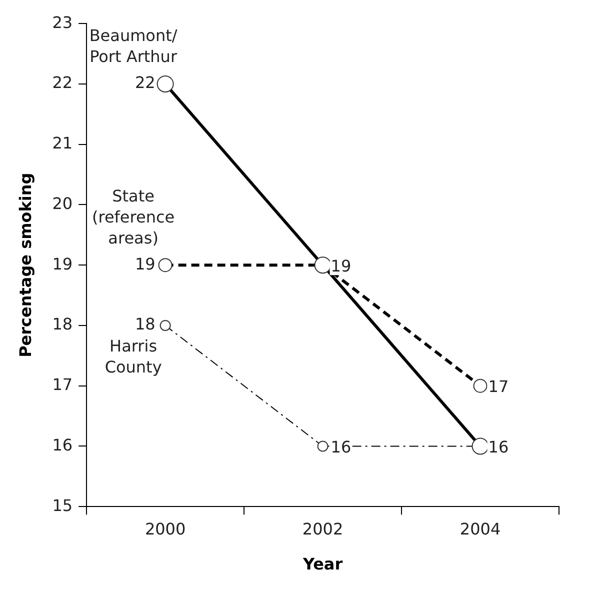 The image size is (597, 592). I want to click on y-tick-label: 18, so click(62, 324).